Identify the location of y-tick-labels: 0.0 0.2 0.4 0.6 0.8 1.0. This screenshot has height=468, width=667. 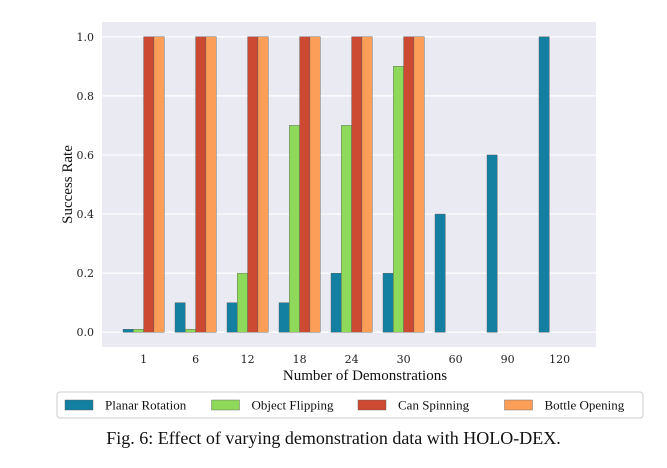
(86, 185).